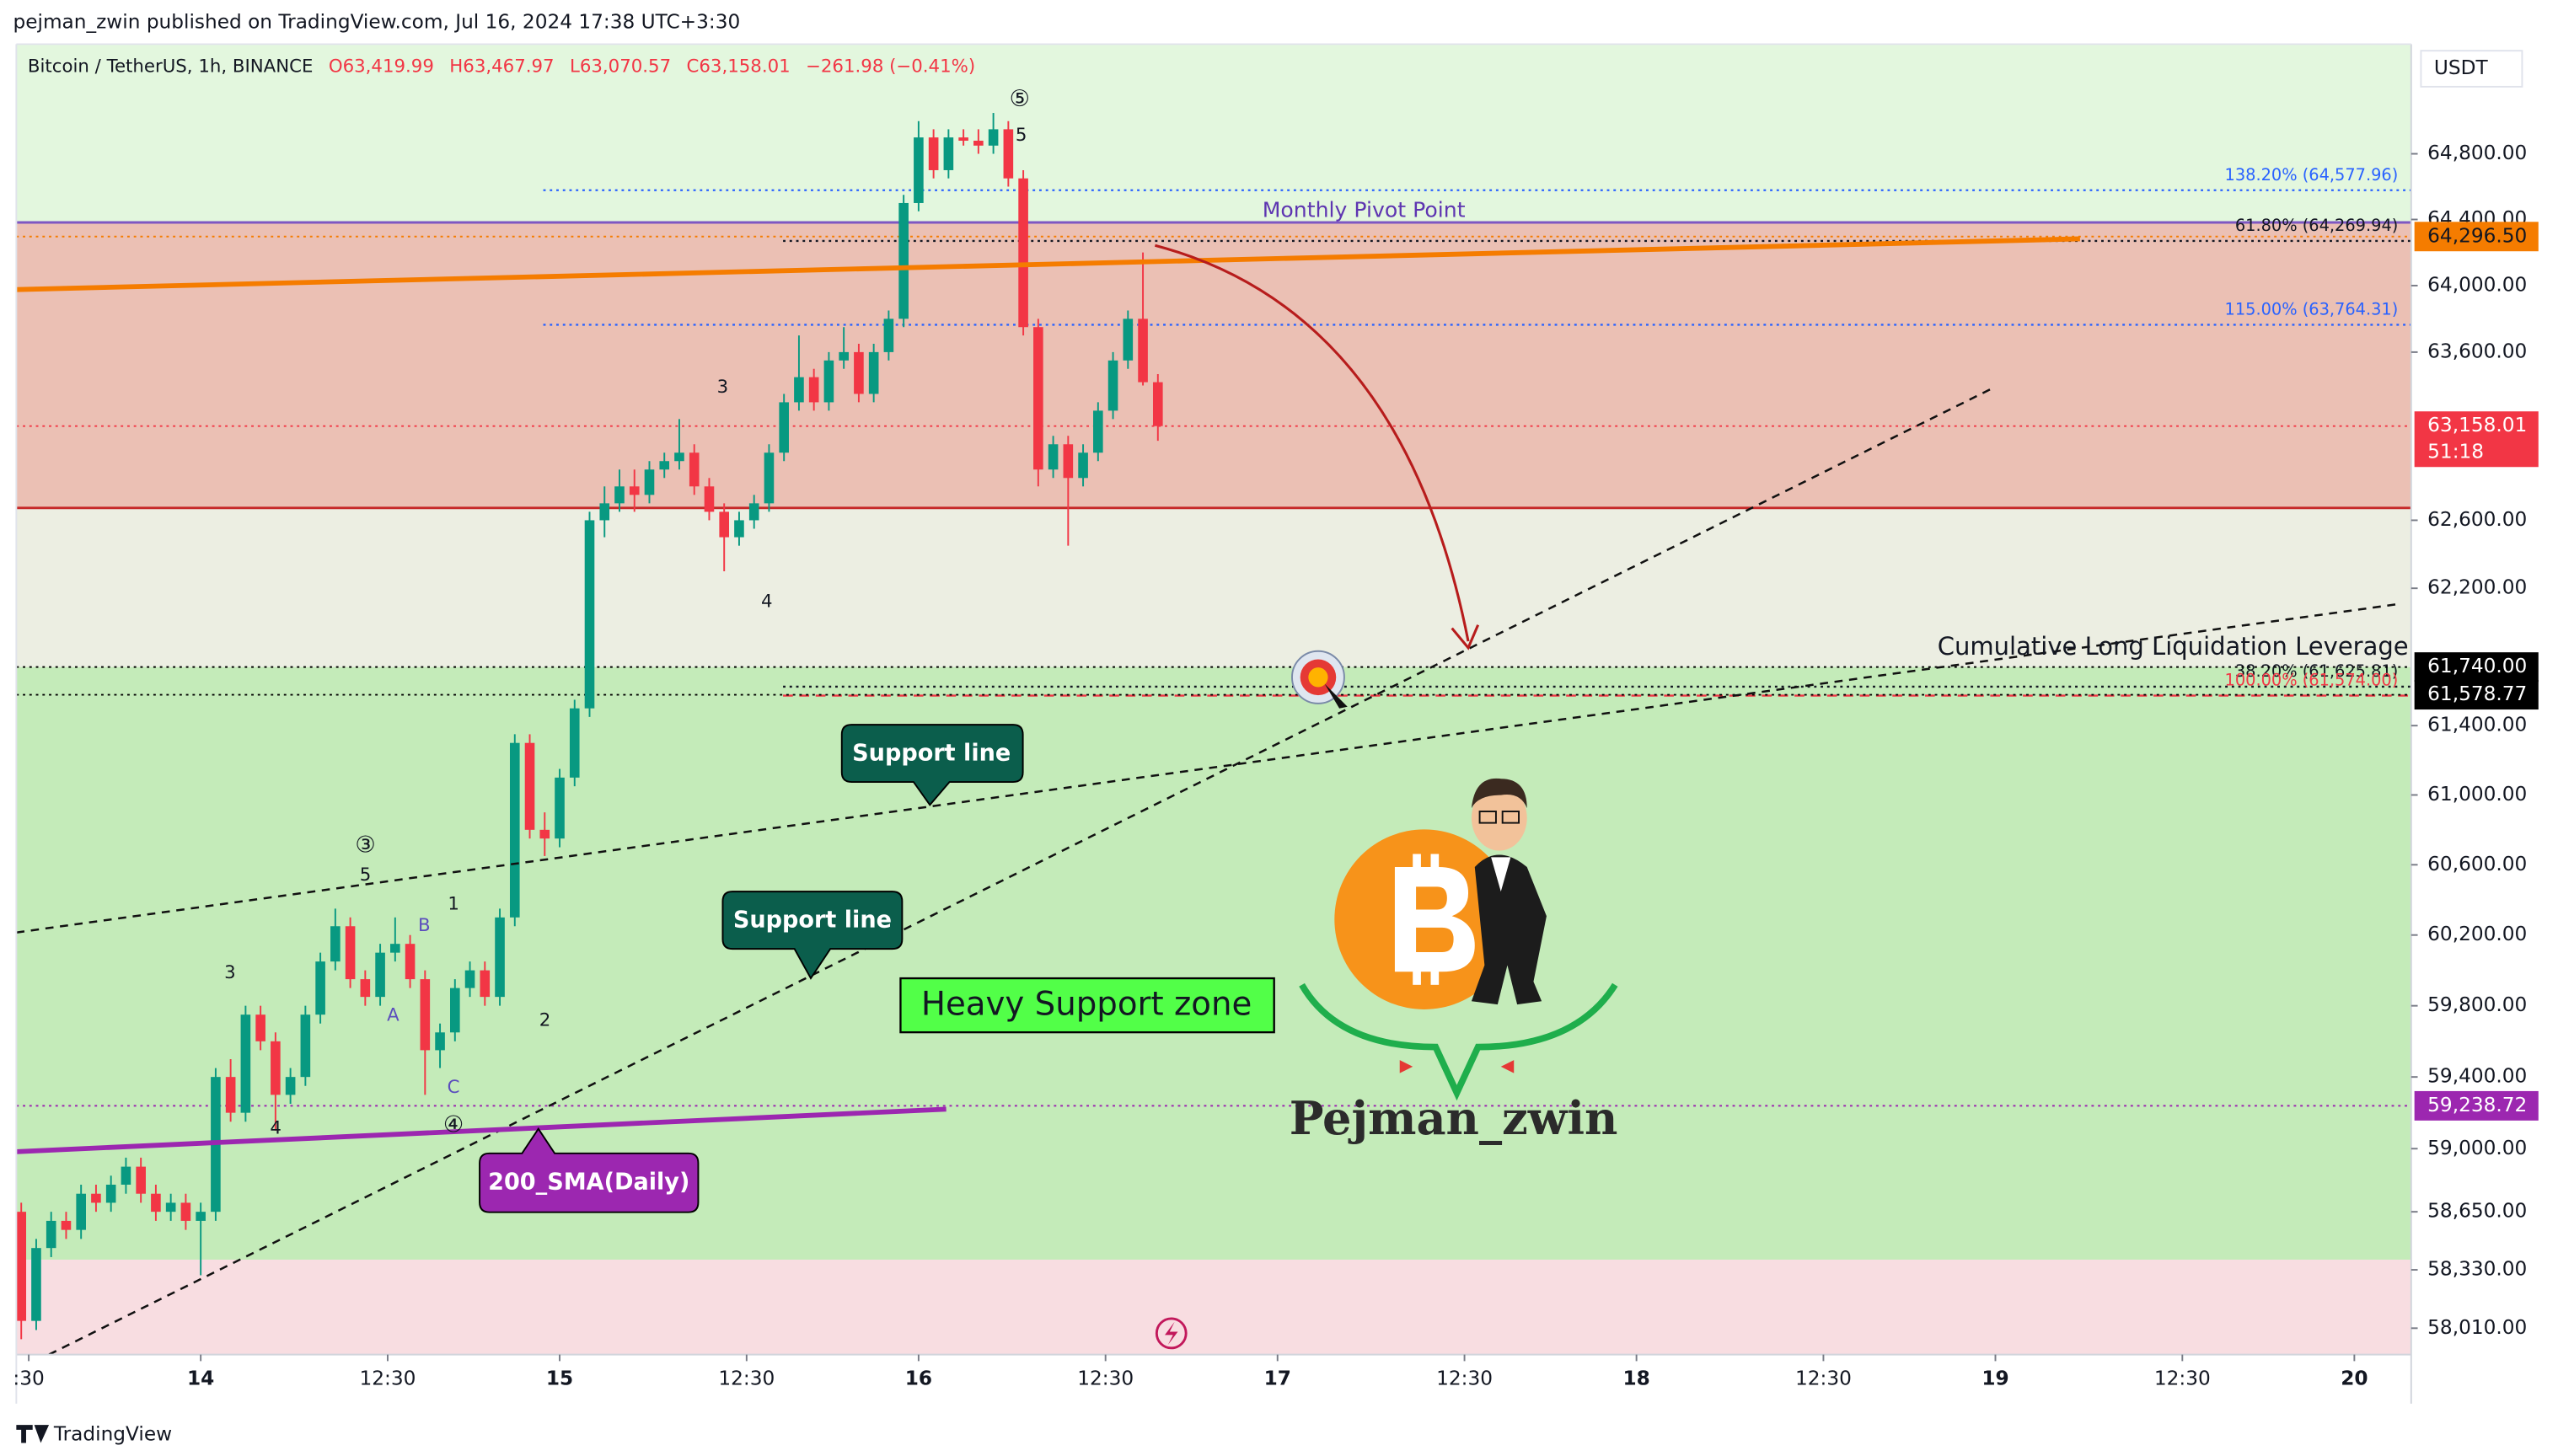  I want to click on currency: USDT, so click(2461, 67).